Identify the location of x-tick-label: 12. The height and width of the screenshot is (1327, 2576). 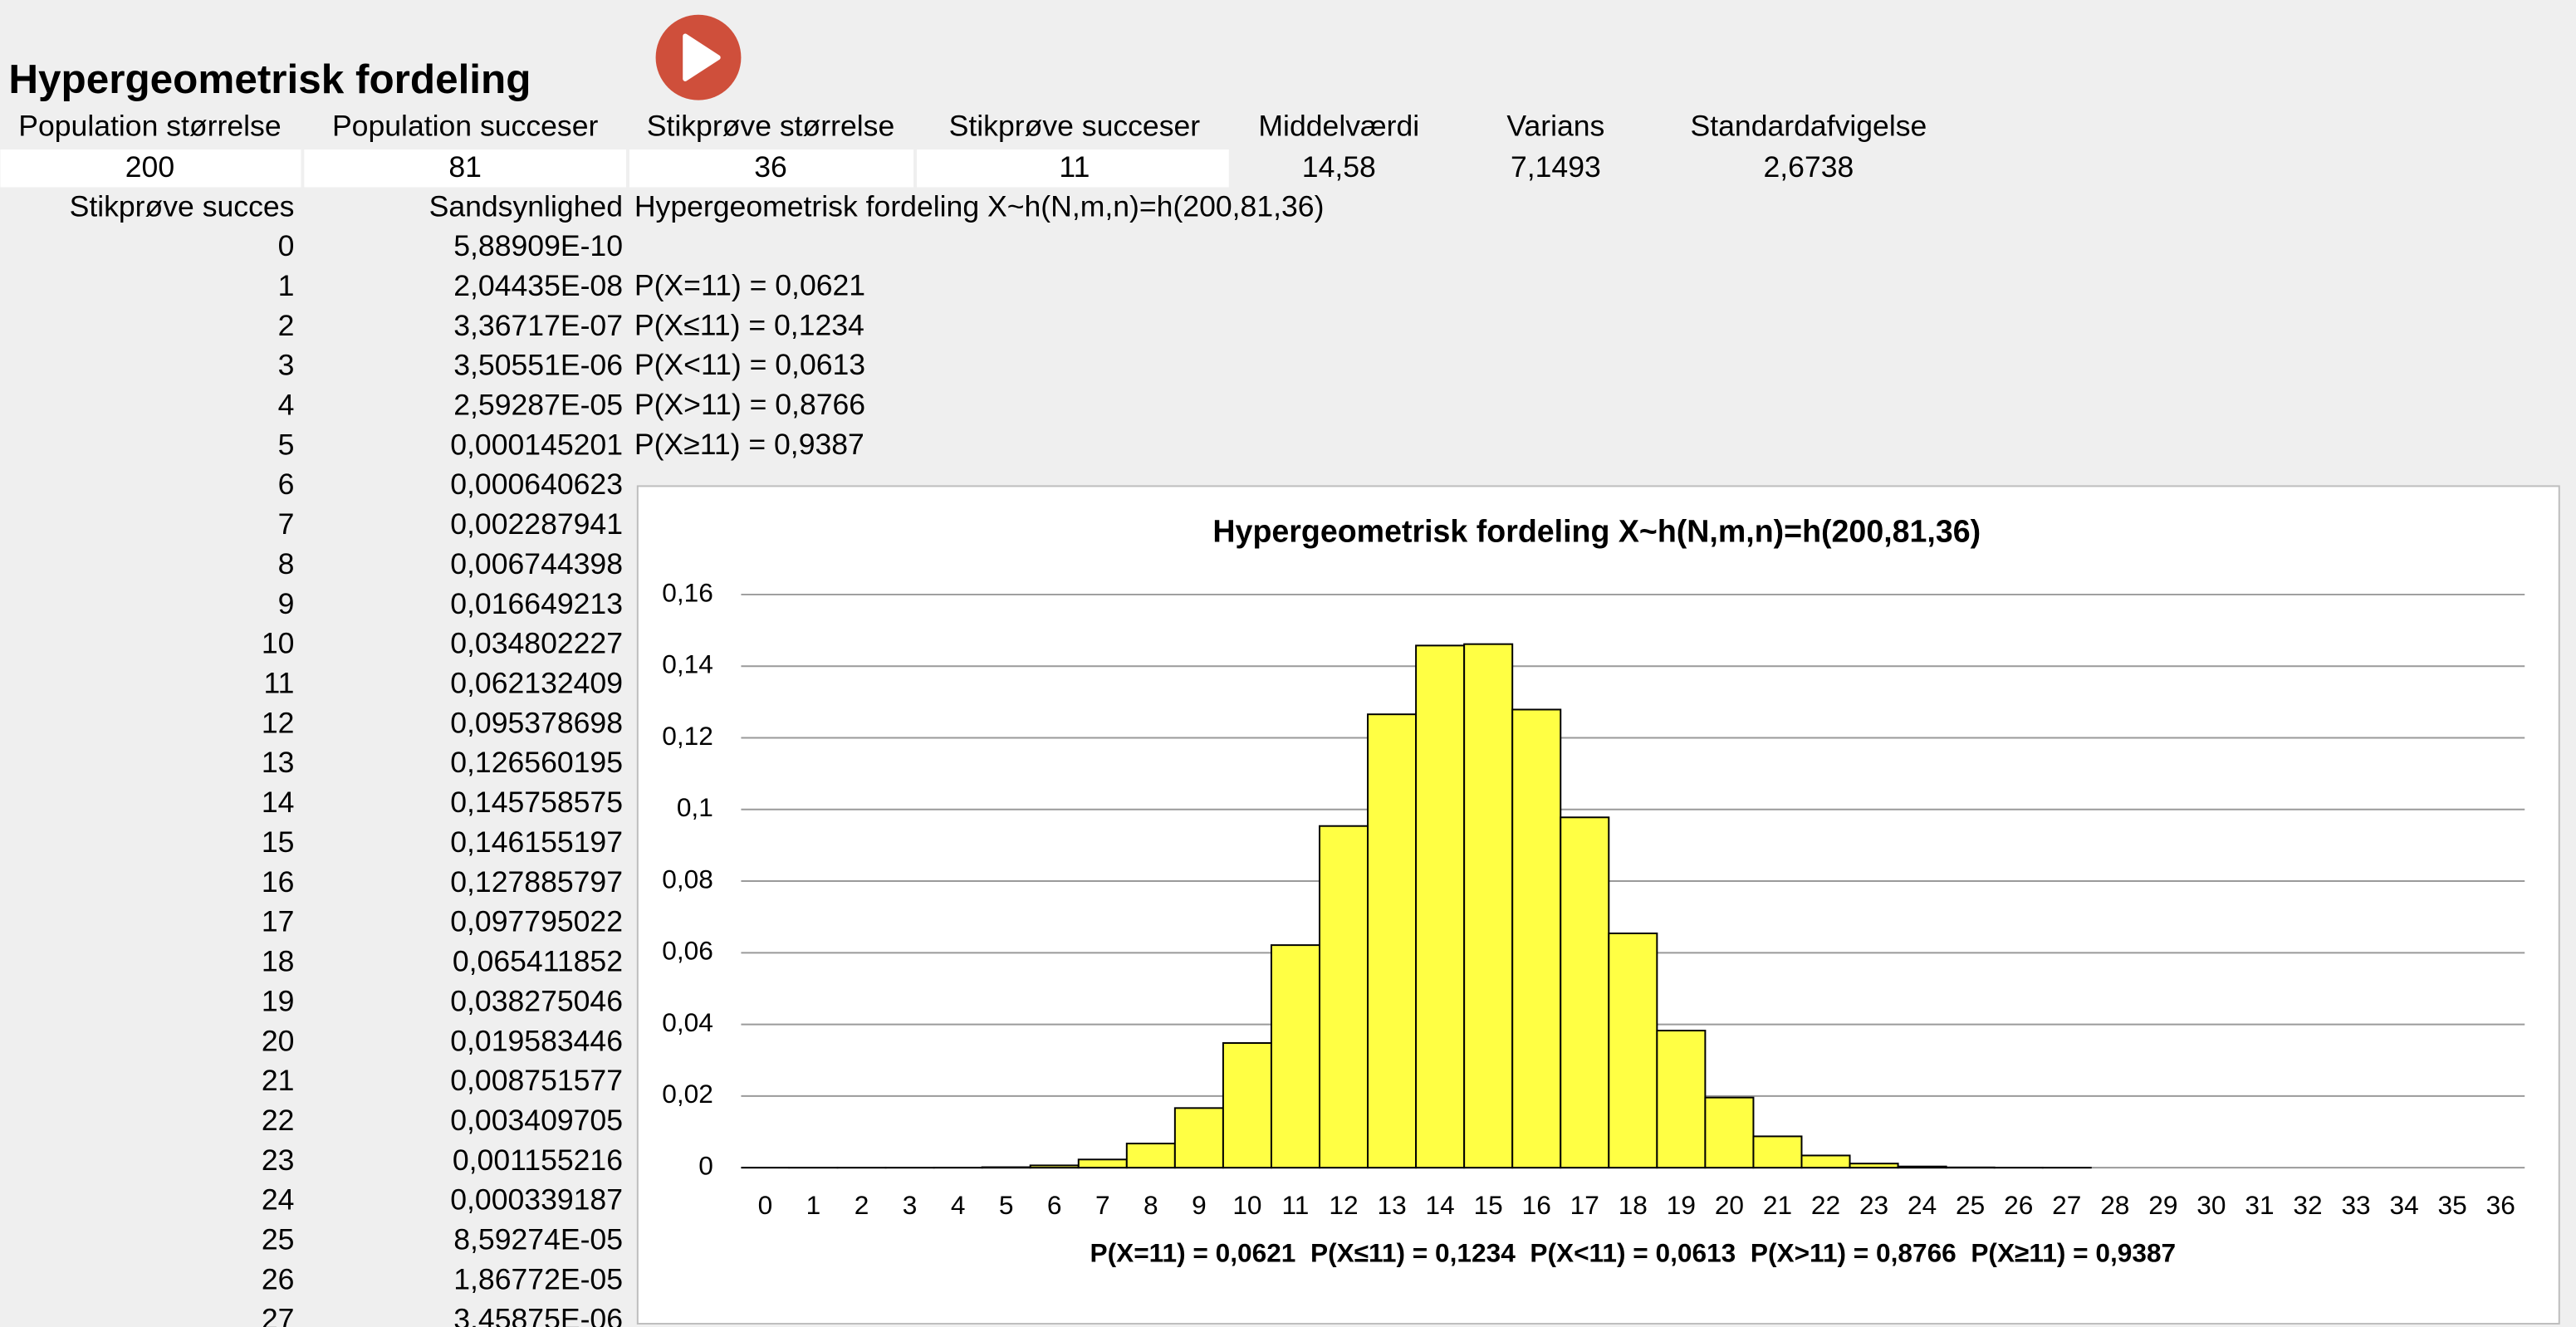
(1344, 1205).